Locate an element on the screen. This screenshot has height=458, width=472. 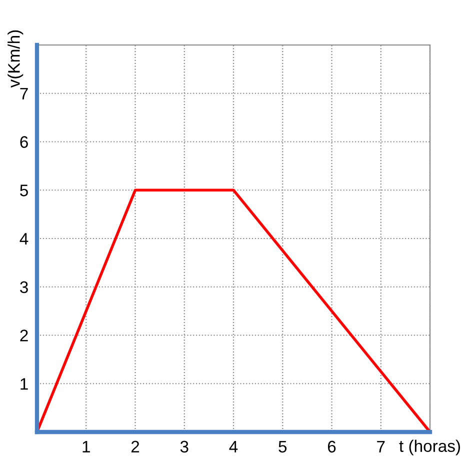
y-axis-title: v(Km/h) is located at coordinates (16, 59).